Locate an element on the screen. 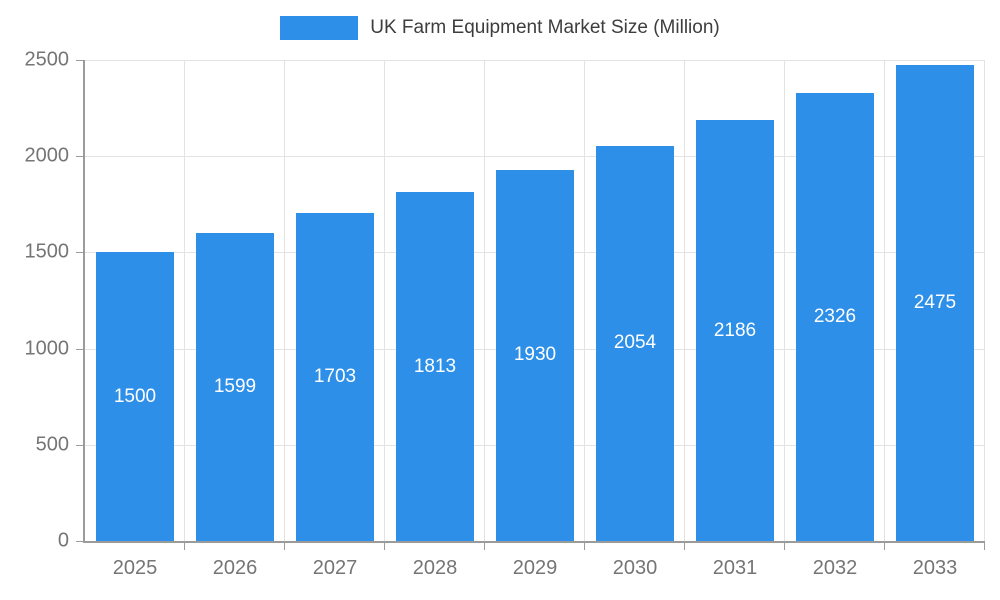 The width and height of the screenshot is (1000, 600). bar-value-label: 2186 is located at coordinates (735, 330).